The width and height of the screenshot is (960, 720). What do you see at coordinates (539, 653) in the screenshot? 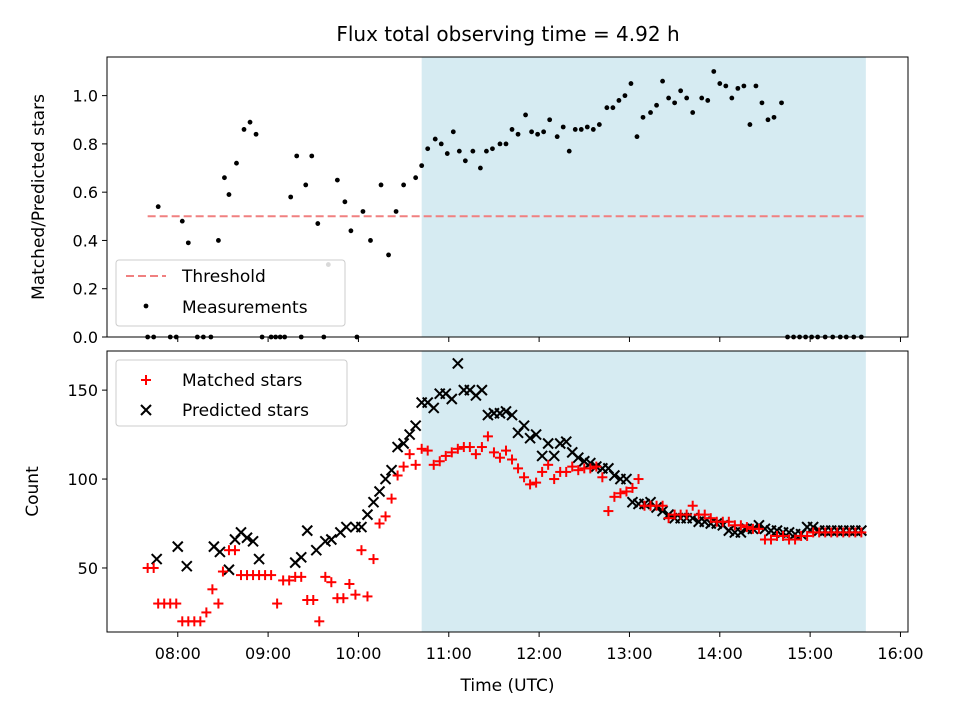
I see `x-tick-label: 12:00` at bounding box center [539, 653].